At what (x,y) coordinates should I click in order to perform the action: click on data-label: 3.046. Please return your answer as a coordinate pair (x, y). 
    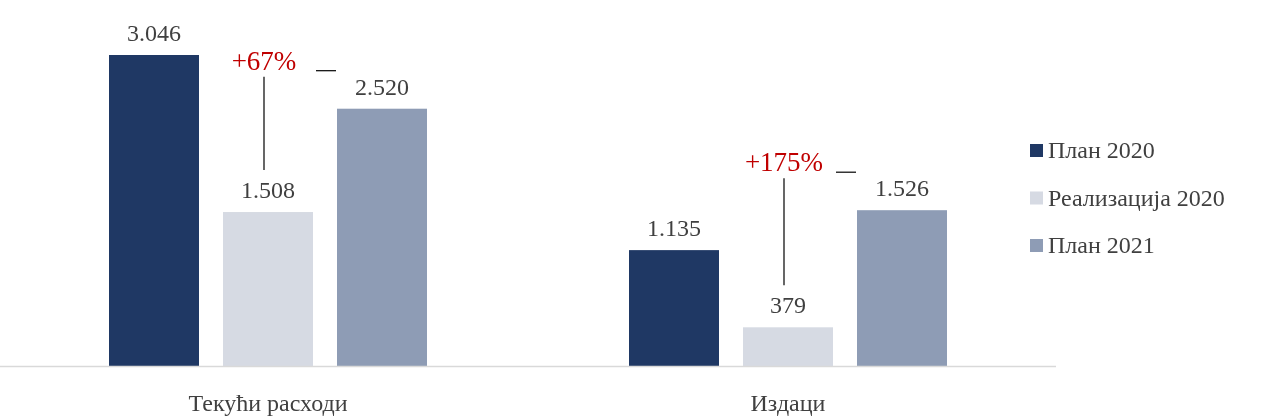
    Looking at the image, I should click on (154, 33).